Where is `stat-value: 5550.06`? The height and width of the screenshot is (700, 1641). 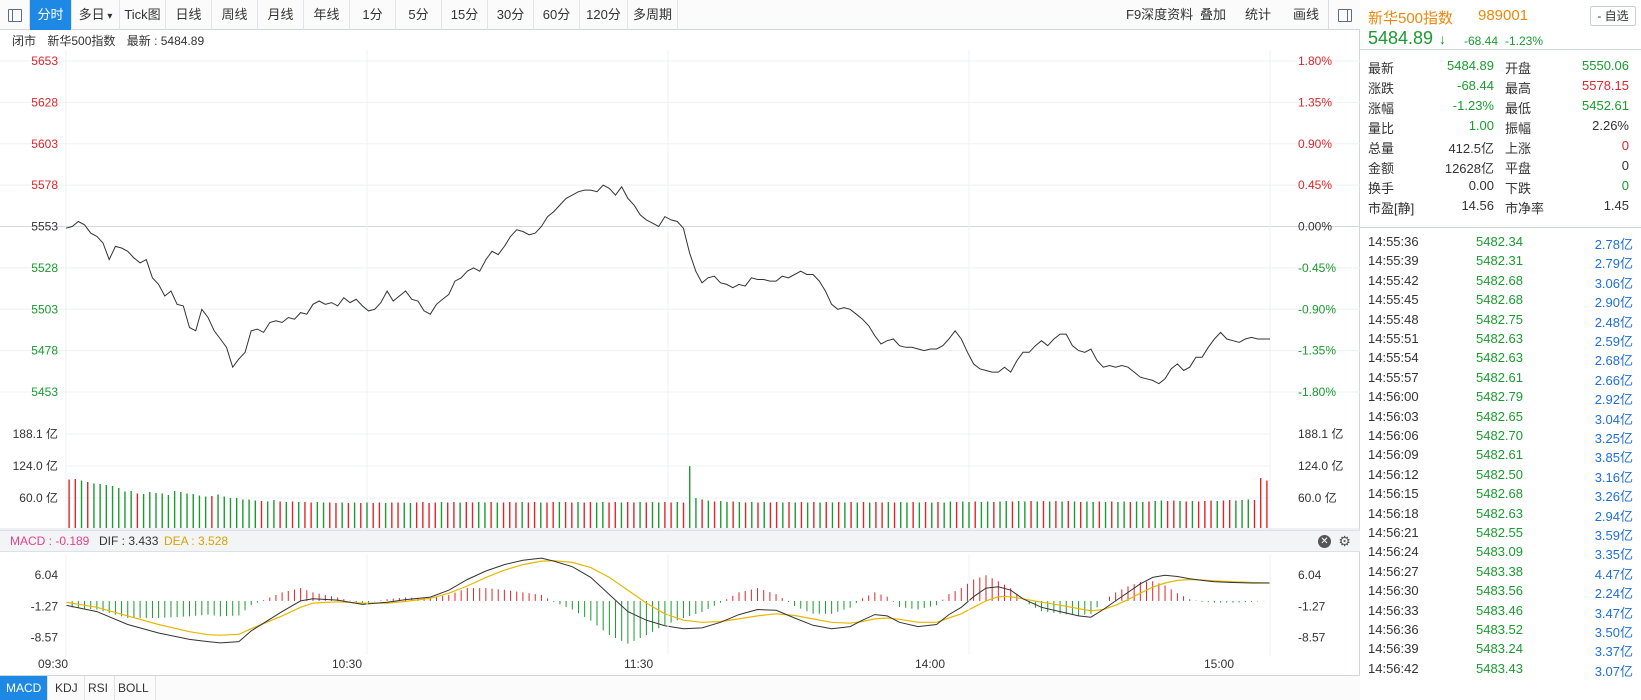 stat-value: 5550.06 is located at coordinates (1605, 65).